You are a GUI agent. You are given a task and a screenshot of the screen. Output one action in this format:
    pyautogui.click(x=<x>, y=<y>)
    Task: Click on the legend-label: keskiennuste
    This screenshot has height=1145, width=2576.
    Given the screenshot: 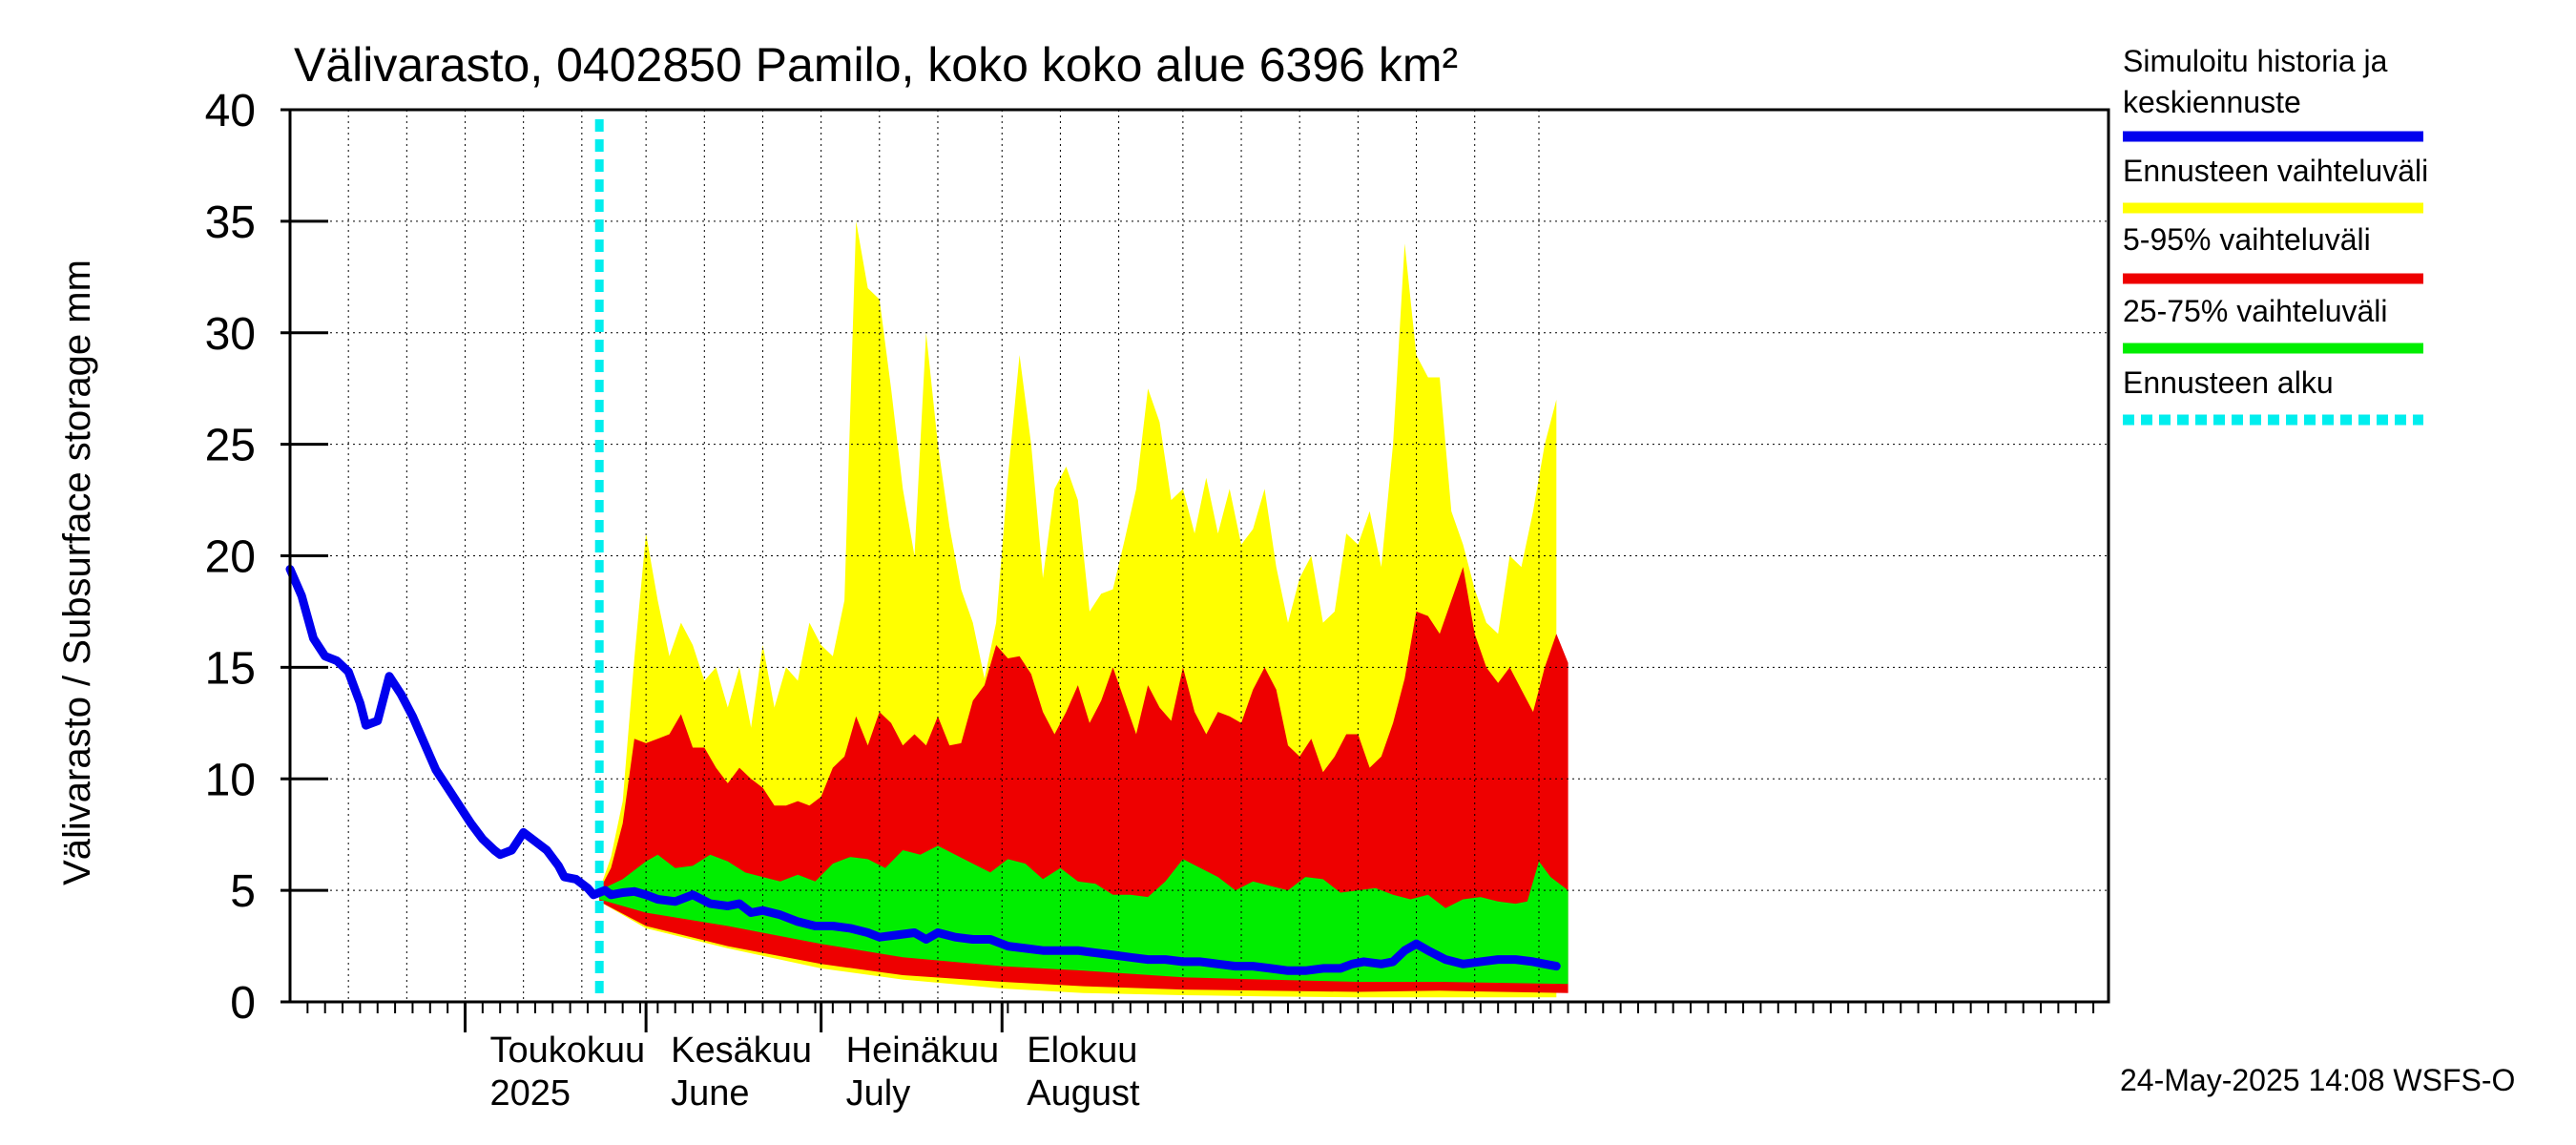 What is the action you would take?
    pyautogui.click(x=2212, y=102)
    